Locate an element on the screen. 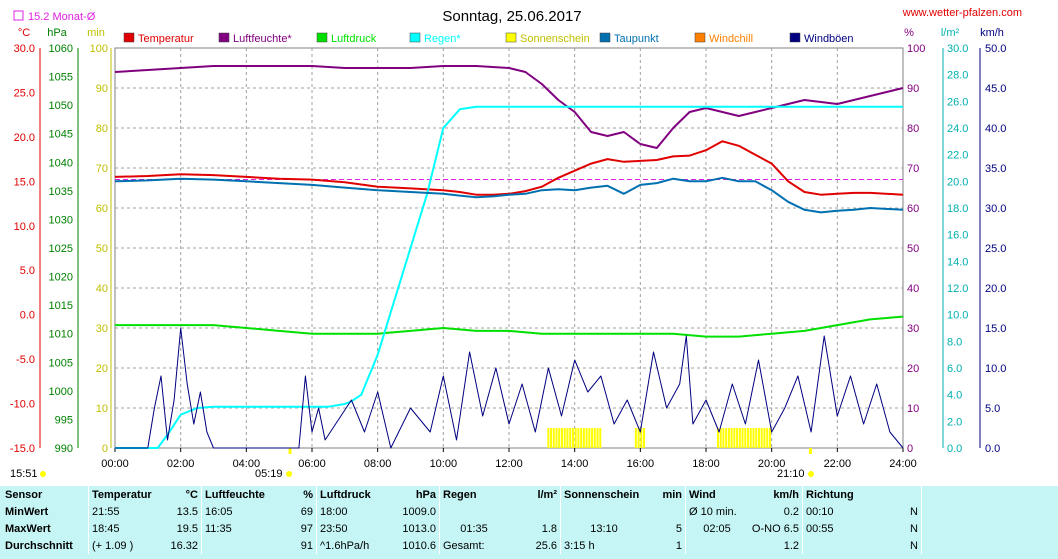  x-tick-label: 04:00 is located at coordinates (247, 464).